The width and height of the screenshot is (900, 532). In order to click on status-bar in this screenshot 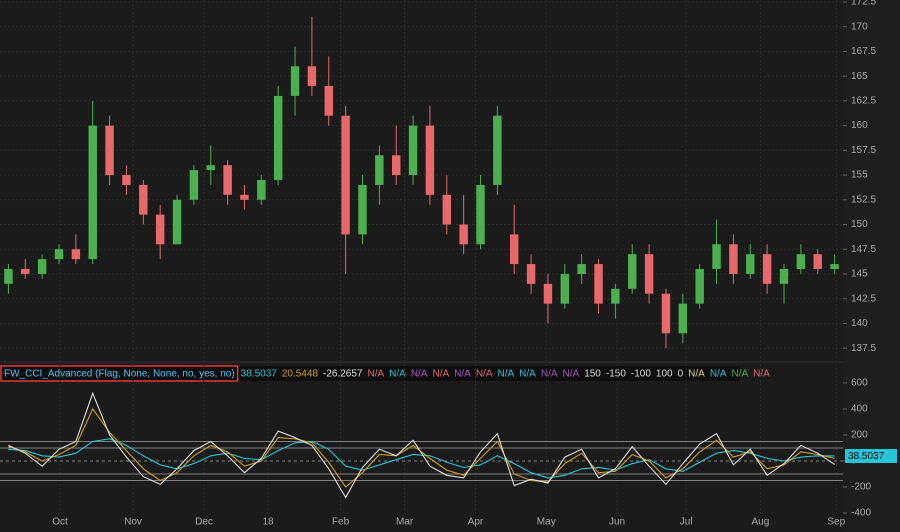, I will do `click(370, 373)`.